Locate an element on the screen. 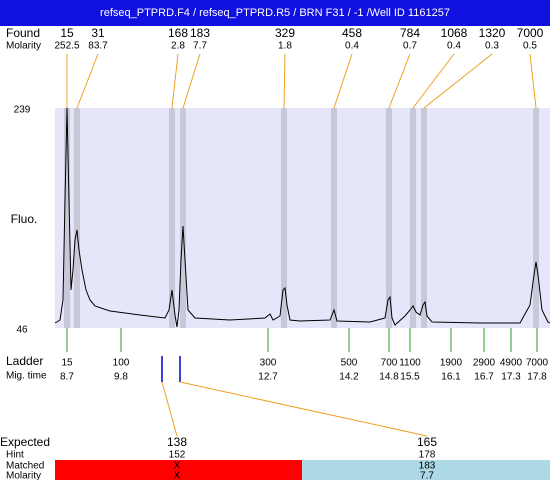 The image size is (550, 480). found-molarity: 83.7 is located at coordinates (98, 46).